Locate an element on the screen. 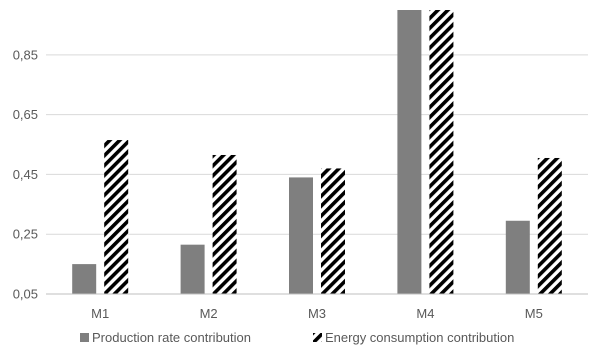 This screenshot has width=592, height=353. x-axis-ticks: M1 M2 M3 M4 M5 is located at coordinates (317, 313).